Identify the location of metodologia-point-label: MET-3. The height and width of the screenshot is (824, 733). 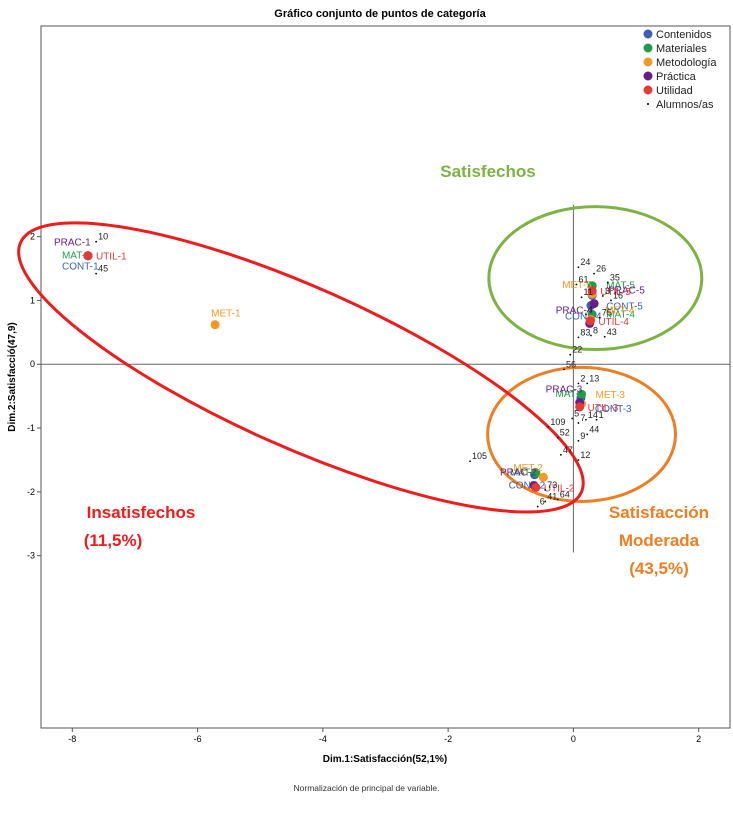
(611, 395).